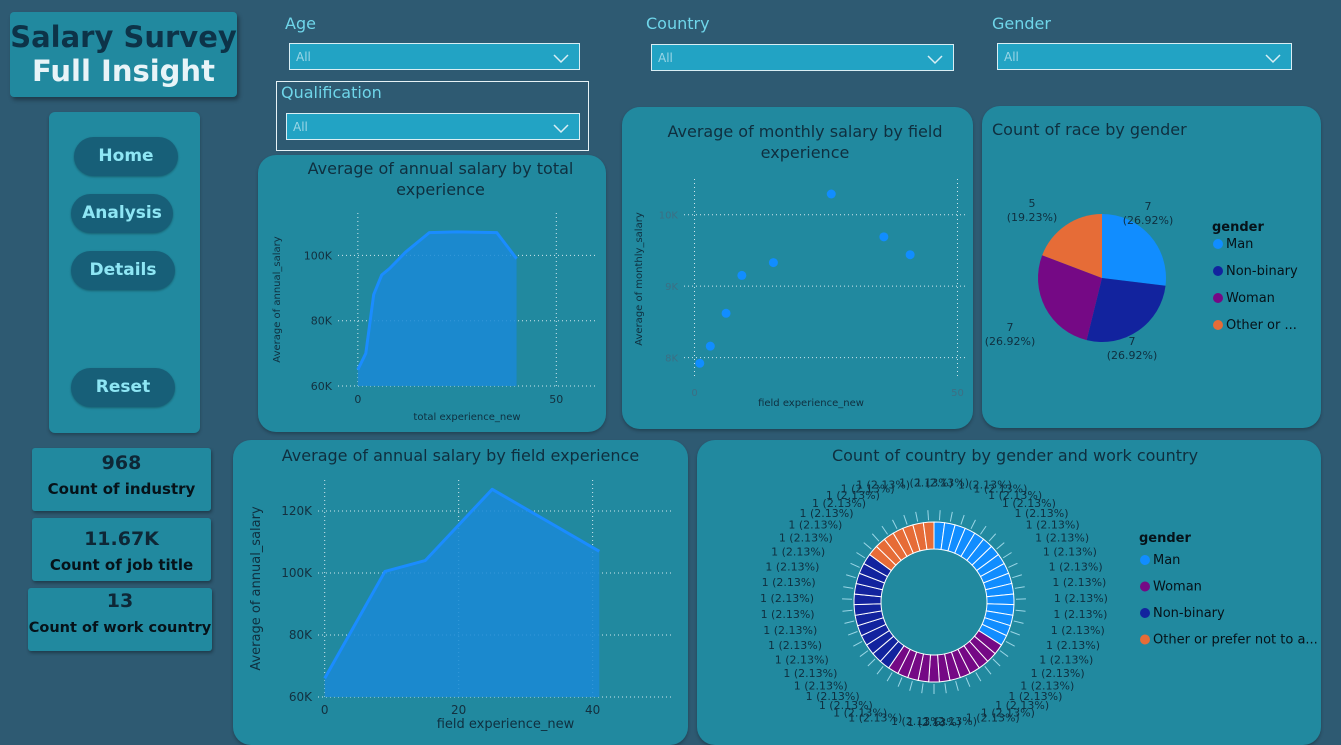 This screenshot has width=1341, height=745. I want to click on country-slicer: All, so click(802, 57).